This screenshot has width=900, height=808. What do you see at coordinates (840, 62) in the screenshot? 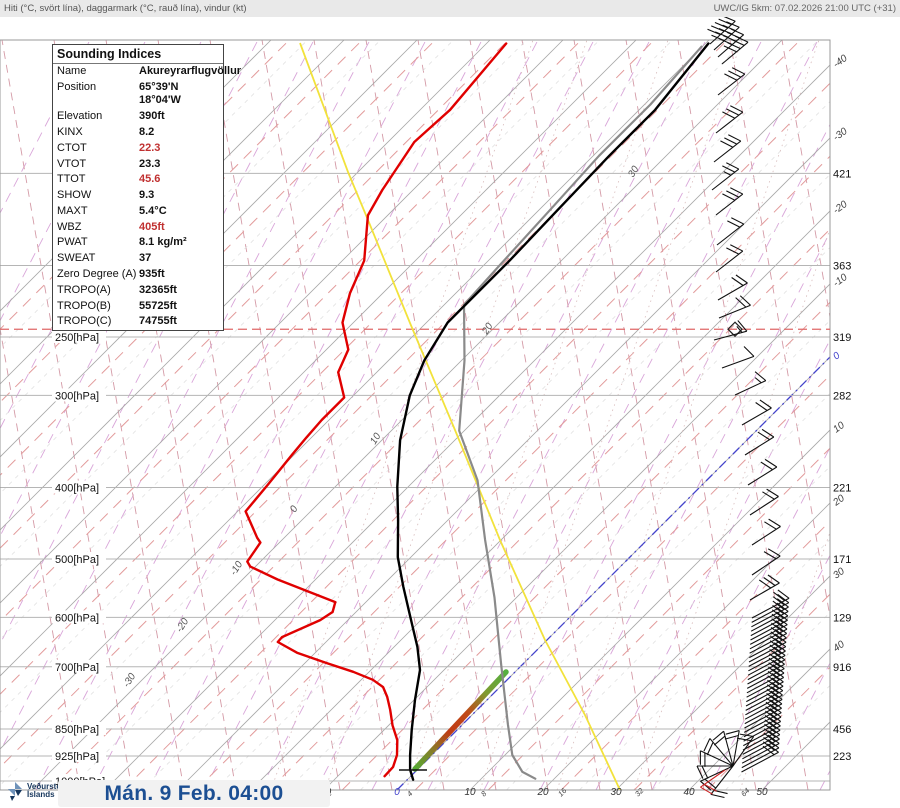
I see `svg-text: -40` at bounding box center [840, 62].